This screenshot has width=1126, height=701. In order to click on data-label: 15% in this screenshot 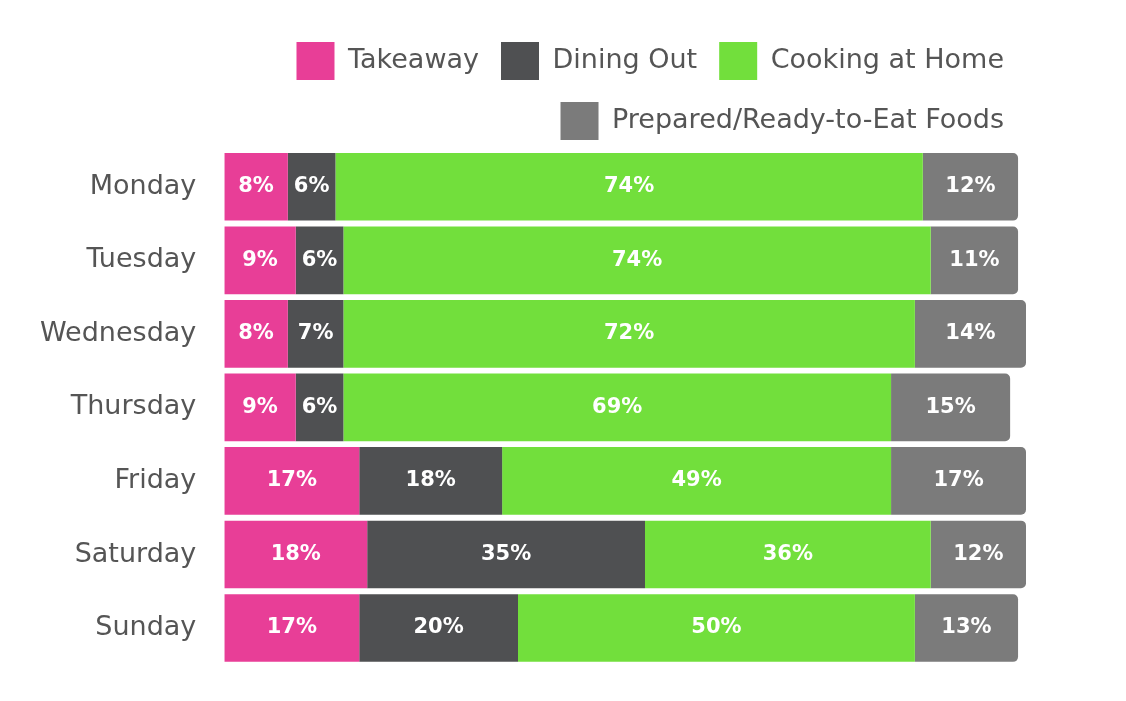, I will do `click(950, 405)`.